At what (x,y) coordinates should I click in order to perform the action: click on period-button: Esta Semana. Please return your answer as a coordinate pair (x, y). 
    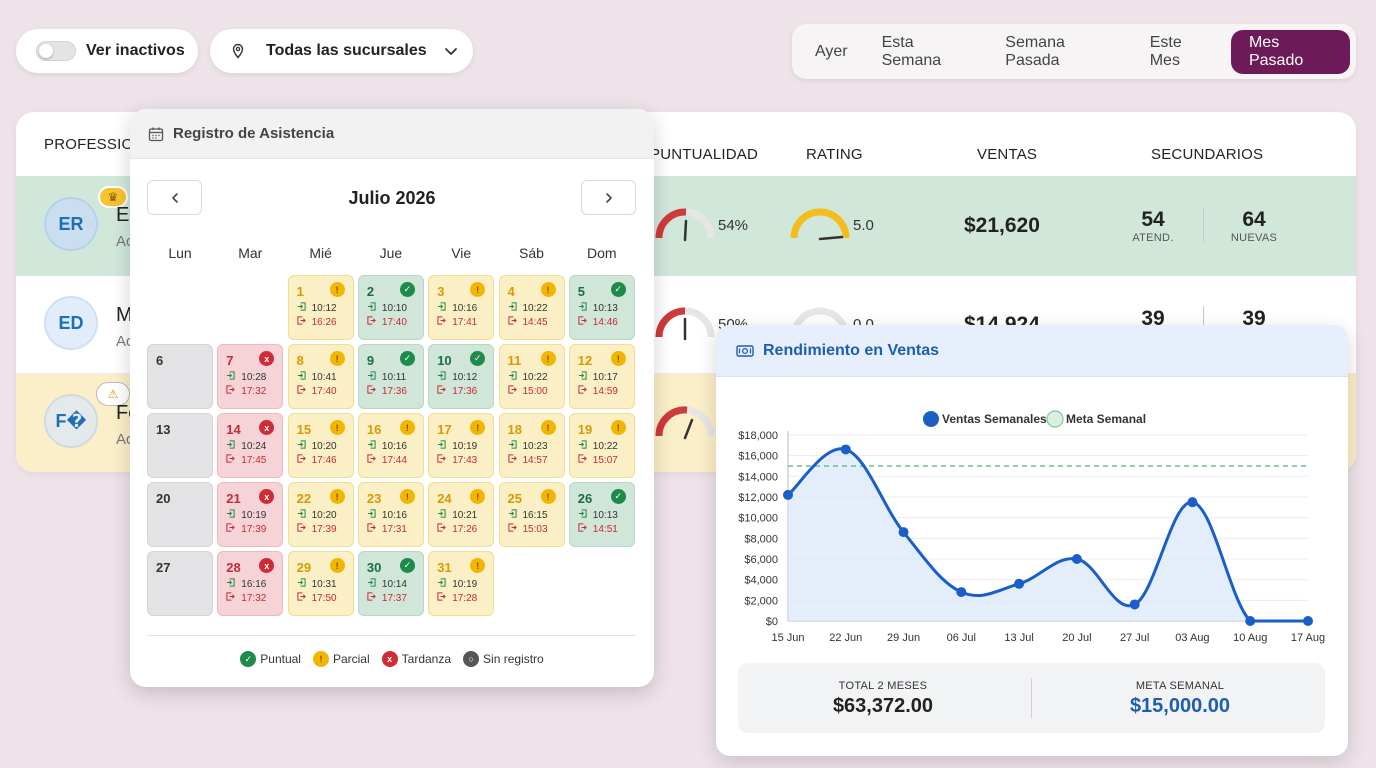
    Looking at the image, I should click on (911, 51).